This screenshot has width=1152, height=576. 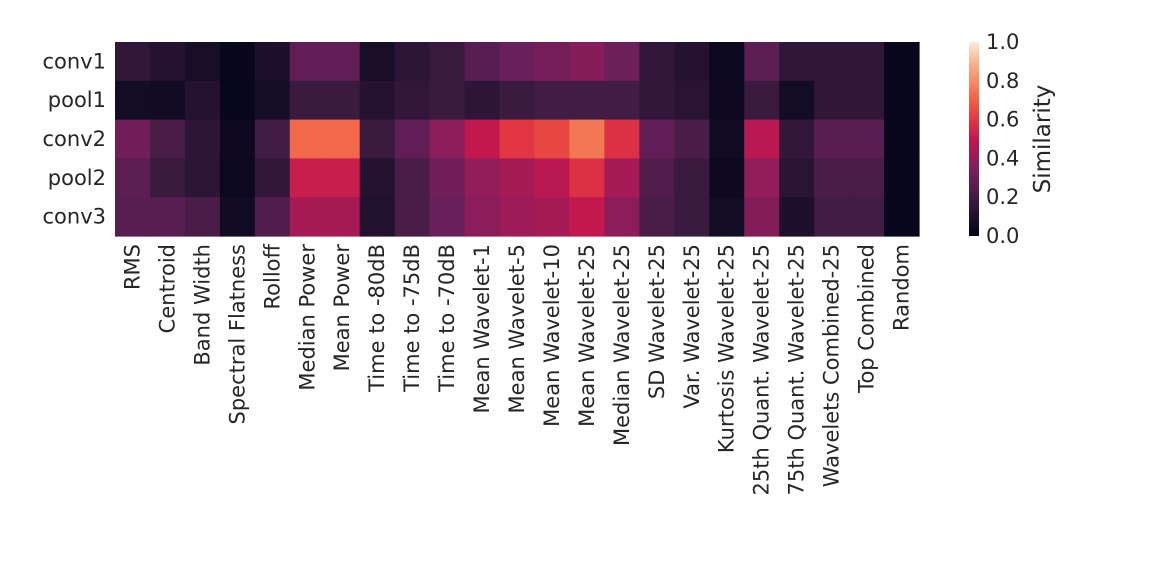 What do you see at coordinates (692, 326) in the screenshot?
I see `column-label: Var. Wavelet-25` at bounding box center [692, 326].